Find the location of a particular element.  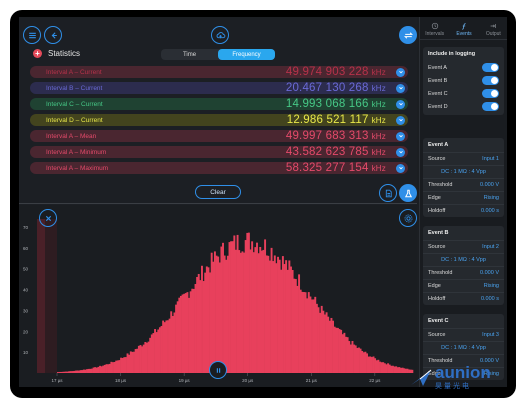

add-icon: + is located at coordinates (37, 53).